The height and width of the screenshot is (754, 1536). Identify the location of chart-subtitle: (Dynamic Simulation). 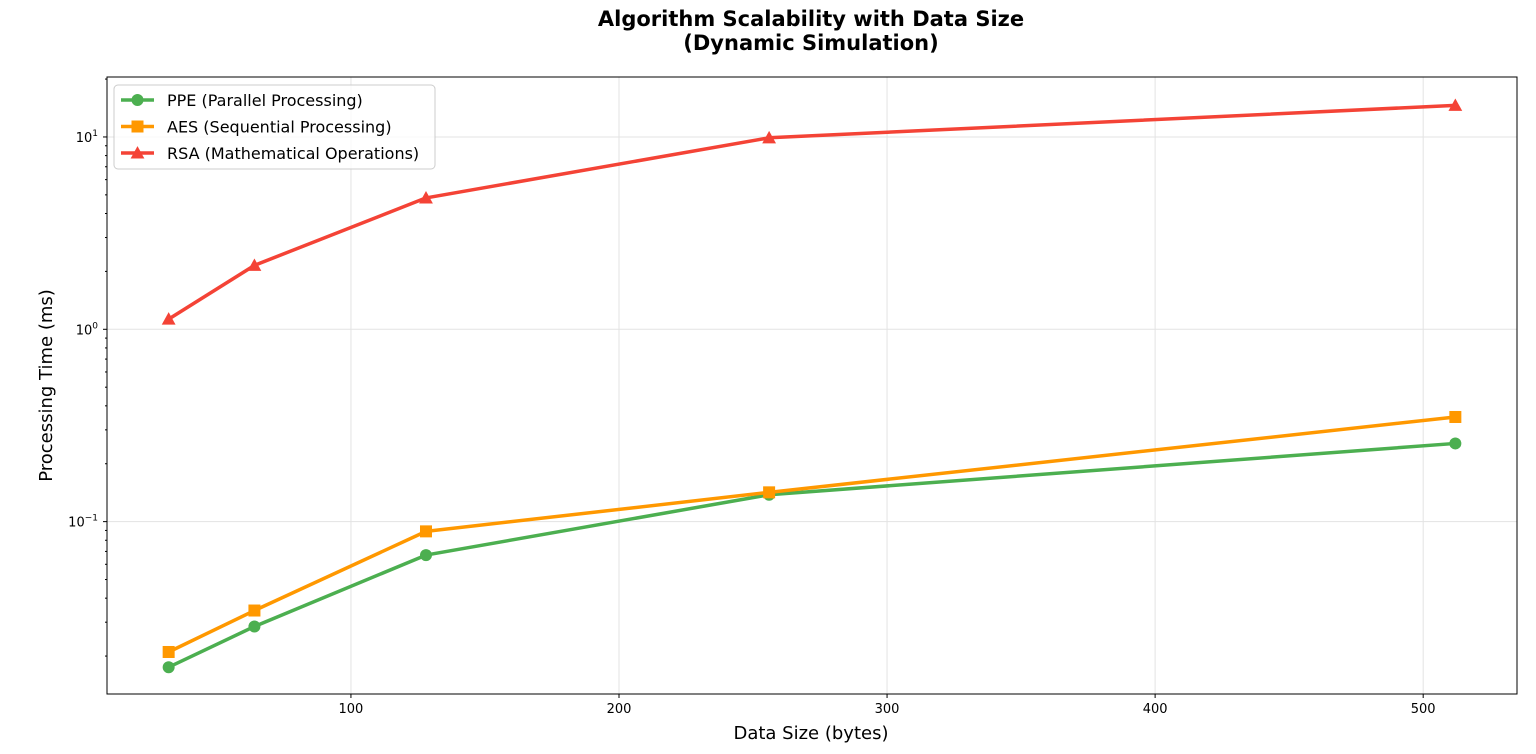
(810, 43).